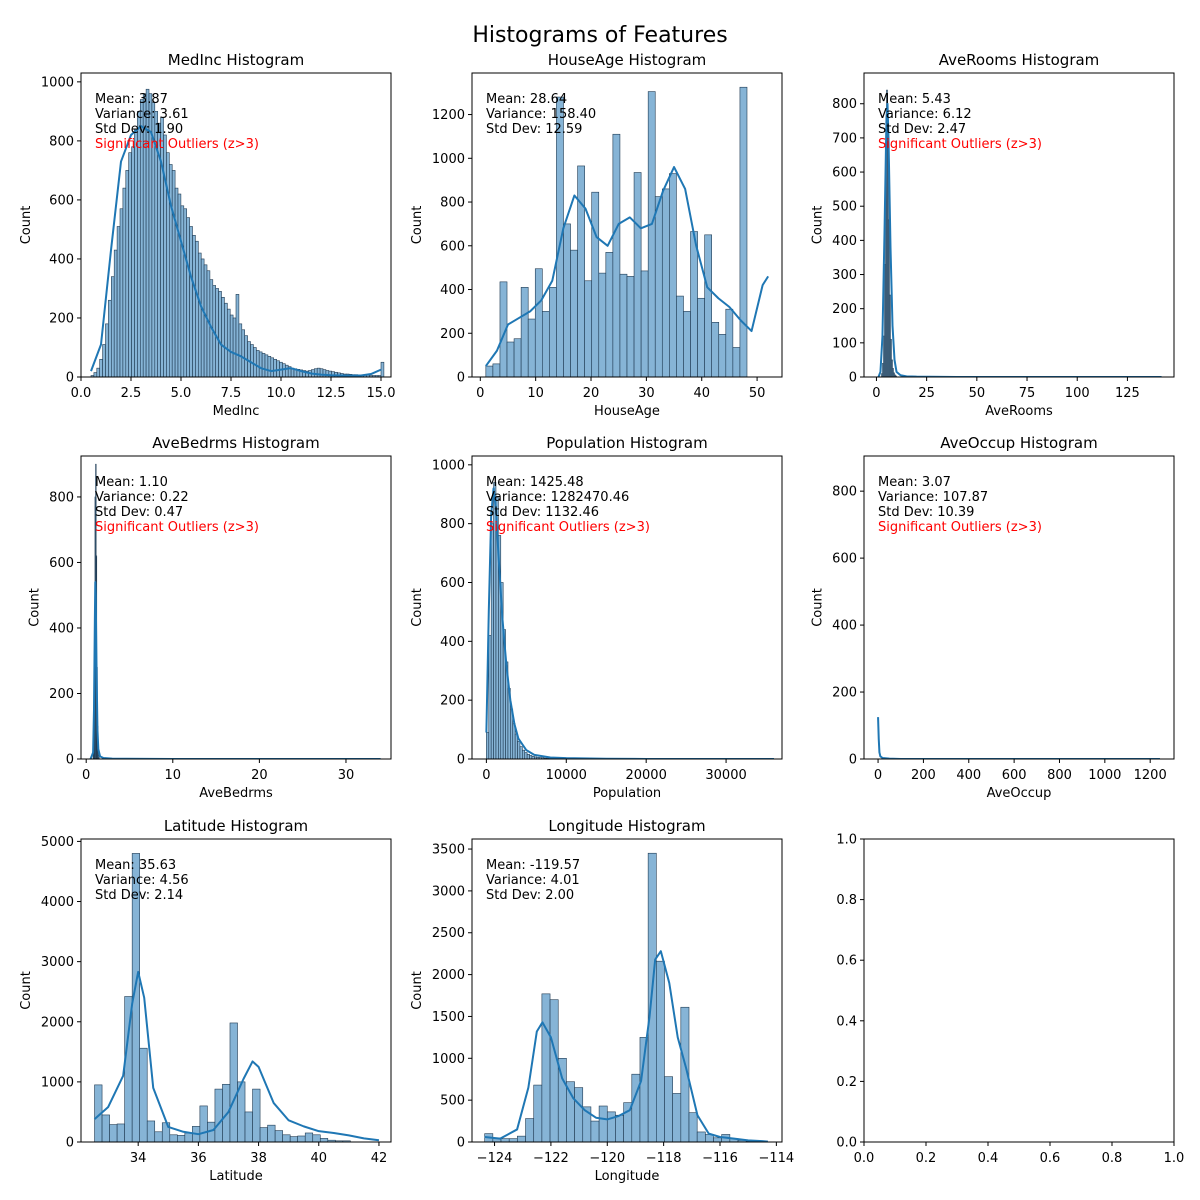 The height and width of the screenshot is (1200, 1200). I want to click on stat-std: Std Dev: 1132.46, so click(542, 512).